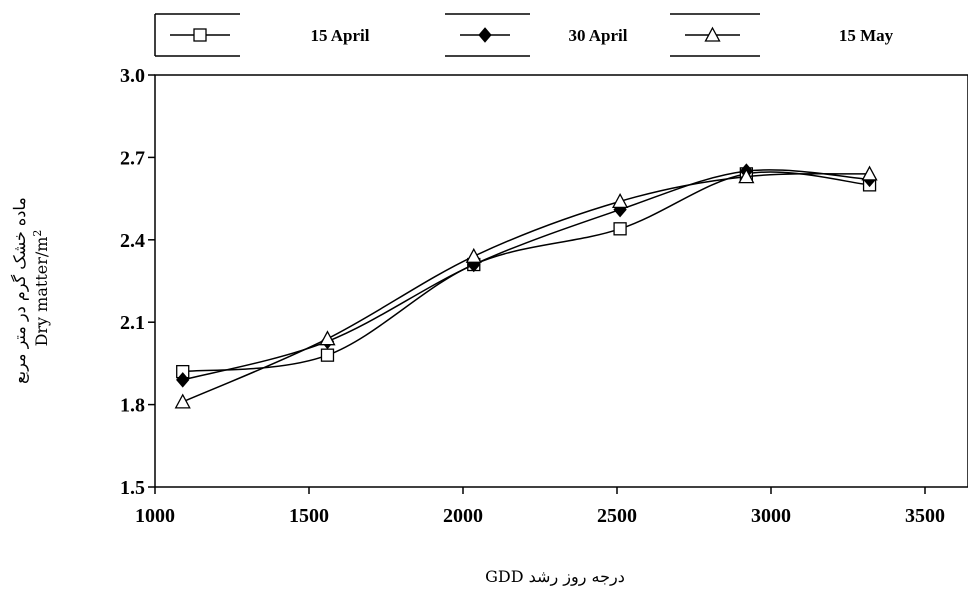 This screenshot has width=968, height=593. What do you see at coordinates (155, 516) in the screenshot?
I see `x-tick-label: 1000` at bounding box center [155, 516].